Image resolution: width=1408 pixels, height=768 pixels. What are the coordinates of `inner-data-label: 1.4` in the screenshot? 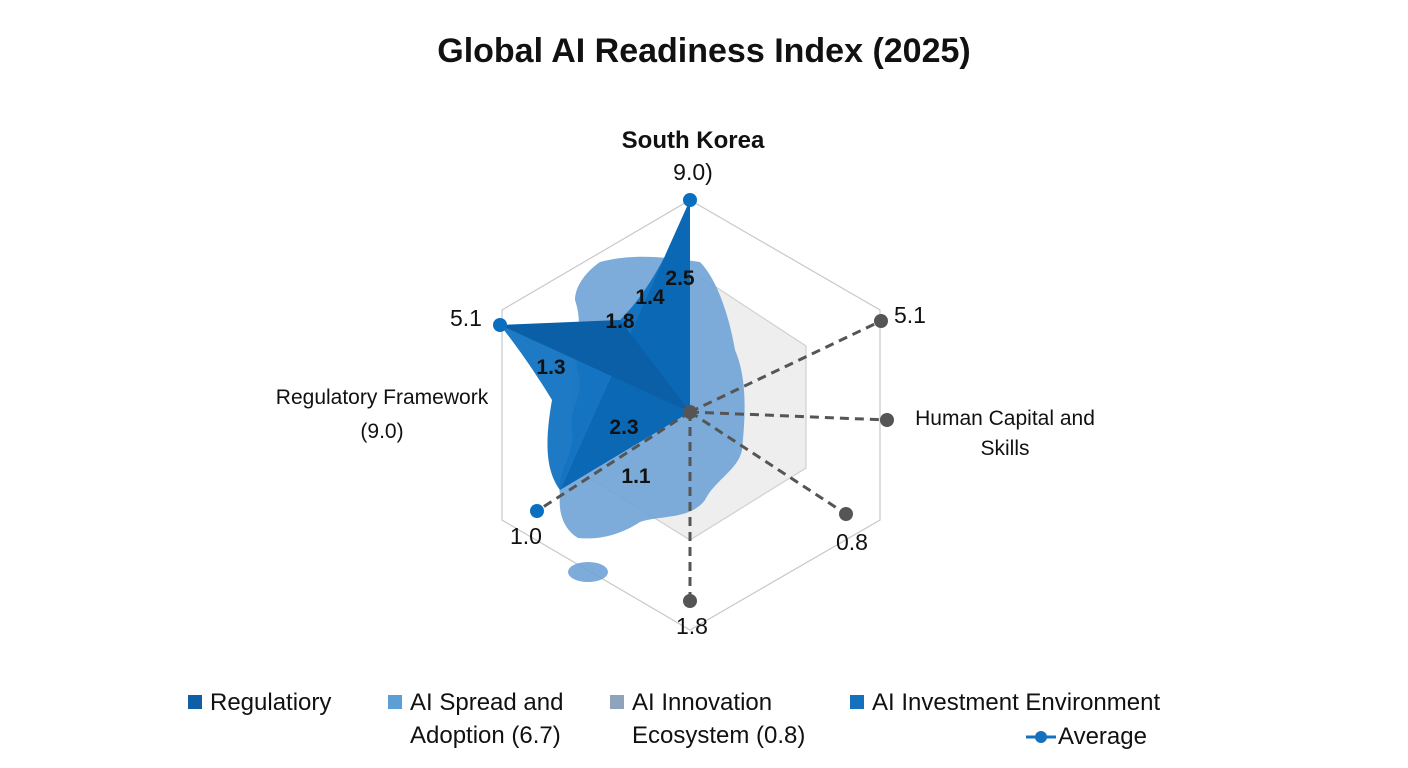 It's located at (650, 297).